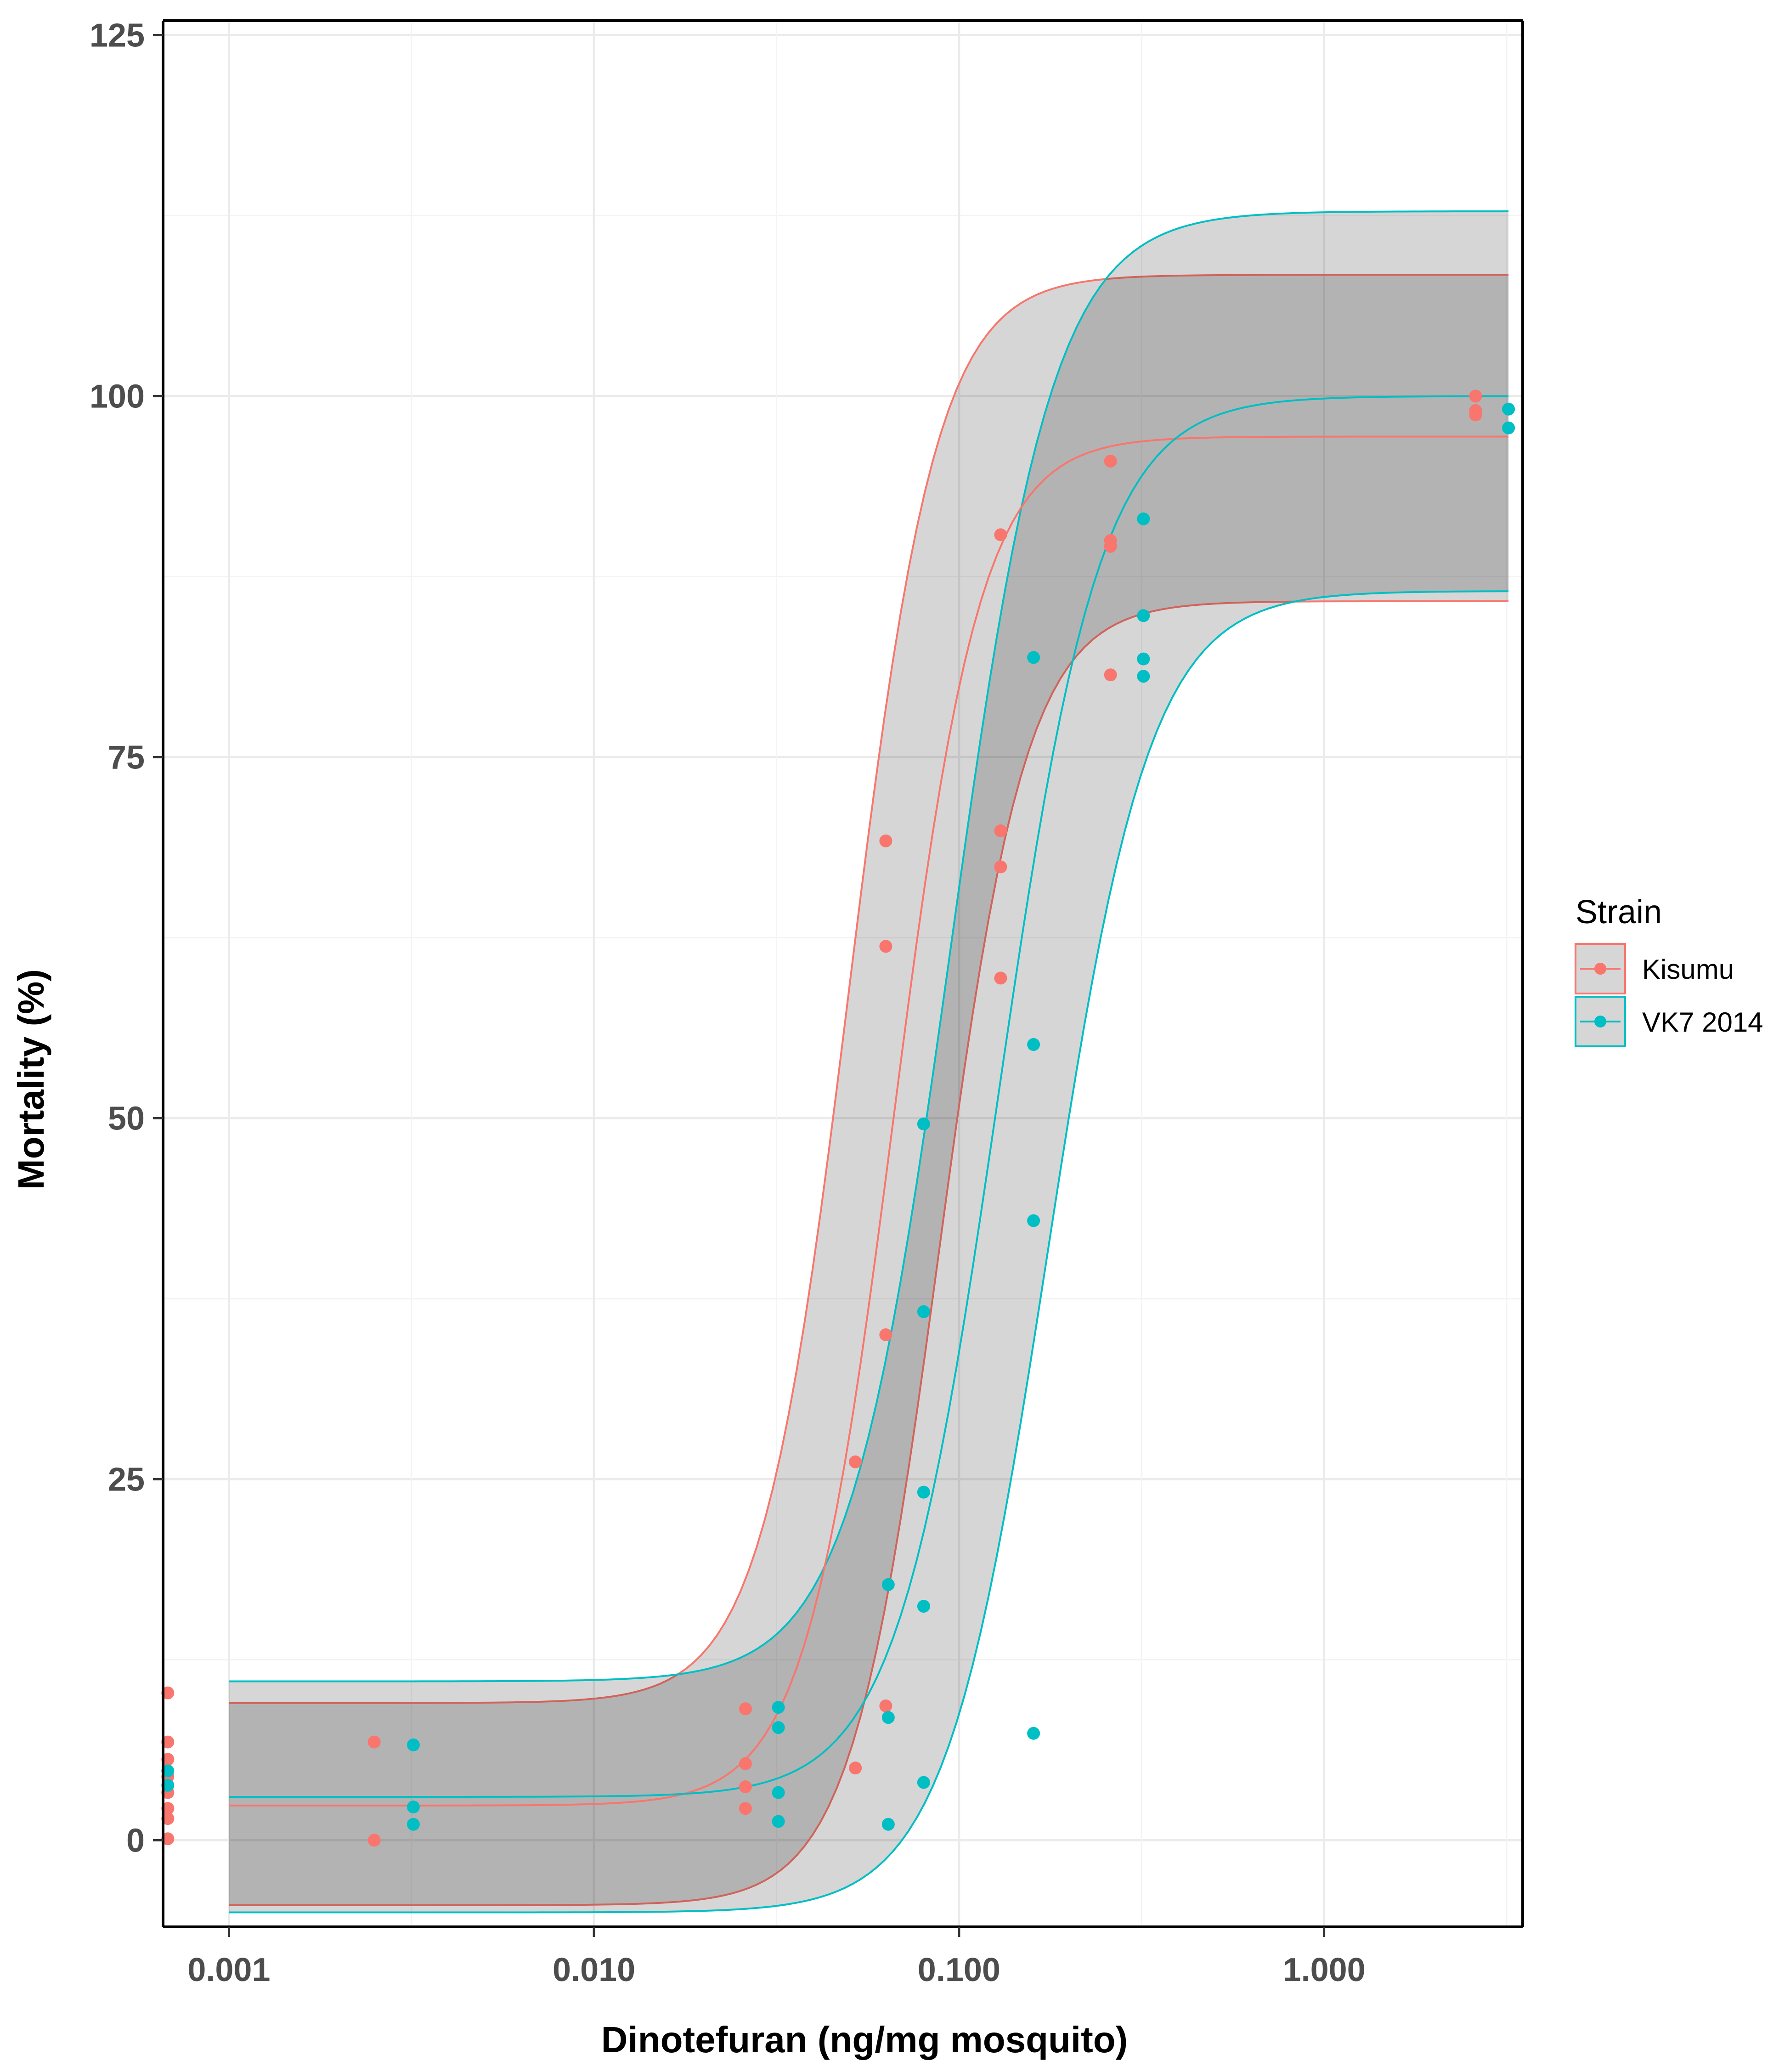 The image size is (1779, 2072). What do you see at coordinates (1669, 995) in the screenshot?
I see `legend-items: Kisumu VK7 2014` at bounding box center [1669, 995].